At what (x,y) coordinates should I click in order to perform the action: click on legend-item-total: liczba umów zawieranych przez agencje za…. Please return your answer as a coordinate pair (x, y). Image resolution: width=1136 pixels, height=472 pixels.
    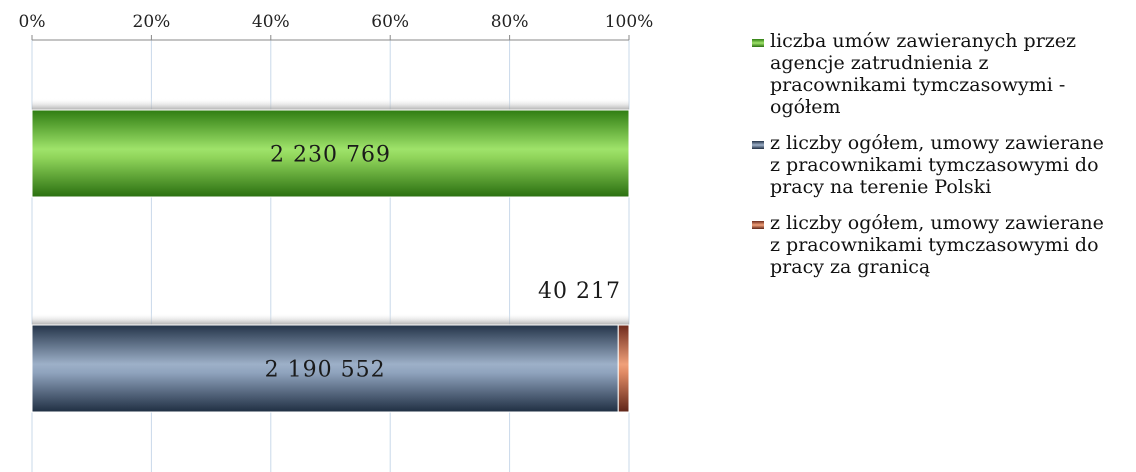
    Looking at the image, I should click on (942, 74).